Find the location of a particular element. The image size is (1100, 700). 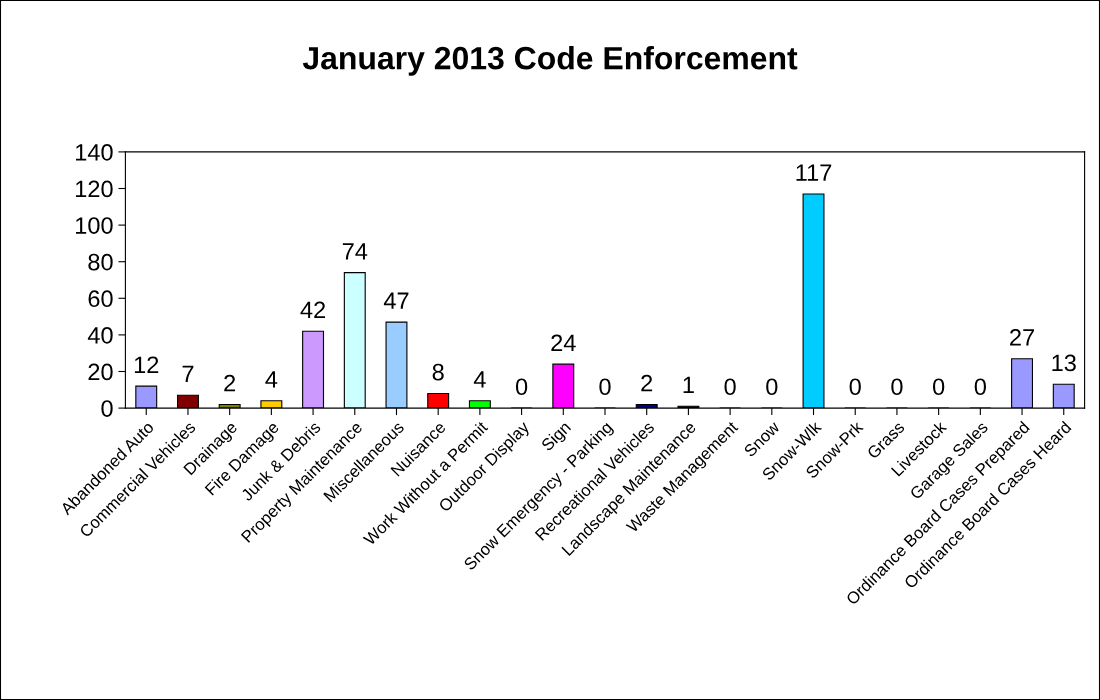

y-tick-label: 100 is located at coordinates (94, 225).